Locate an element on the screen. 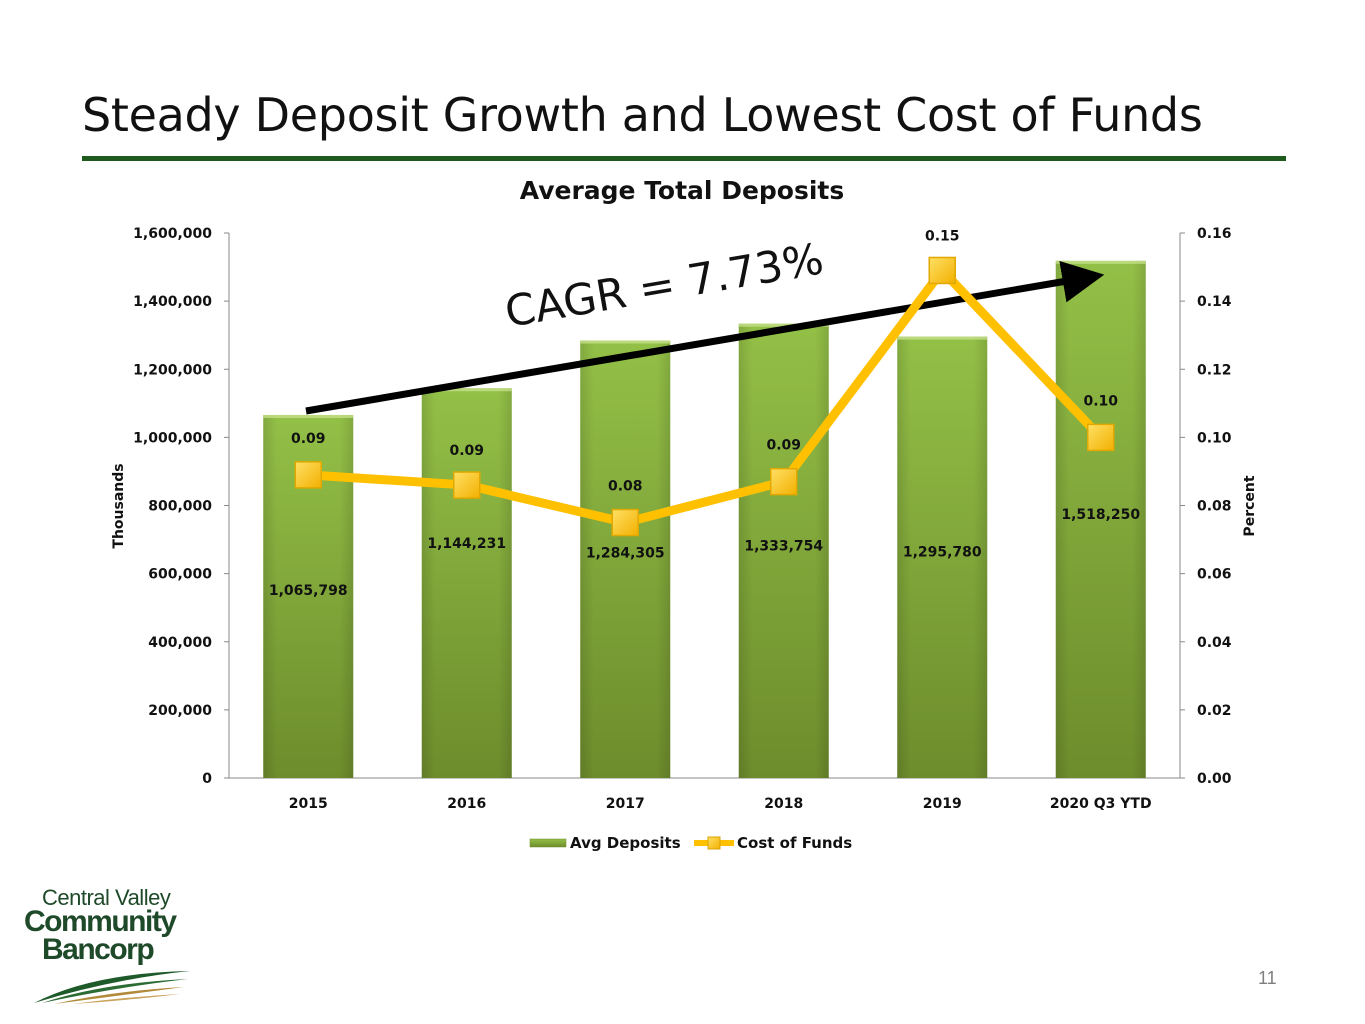  x-tick-label: 2016 is located at coordinates (466, 804).